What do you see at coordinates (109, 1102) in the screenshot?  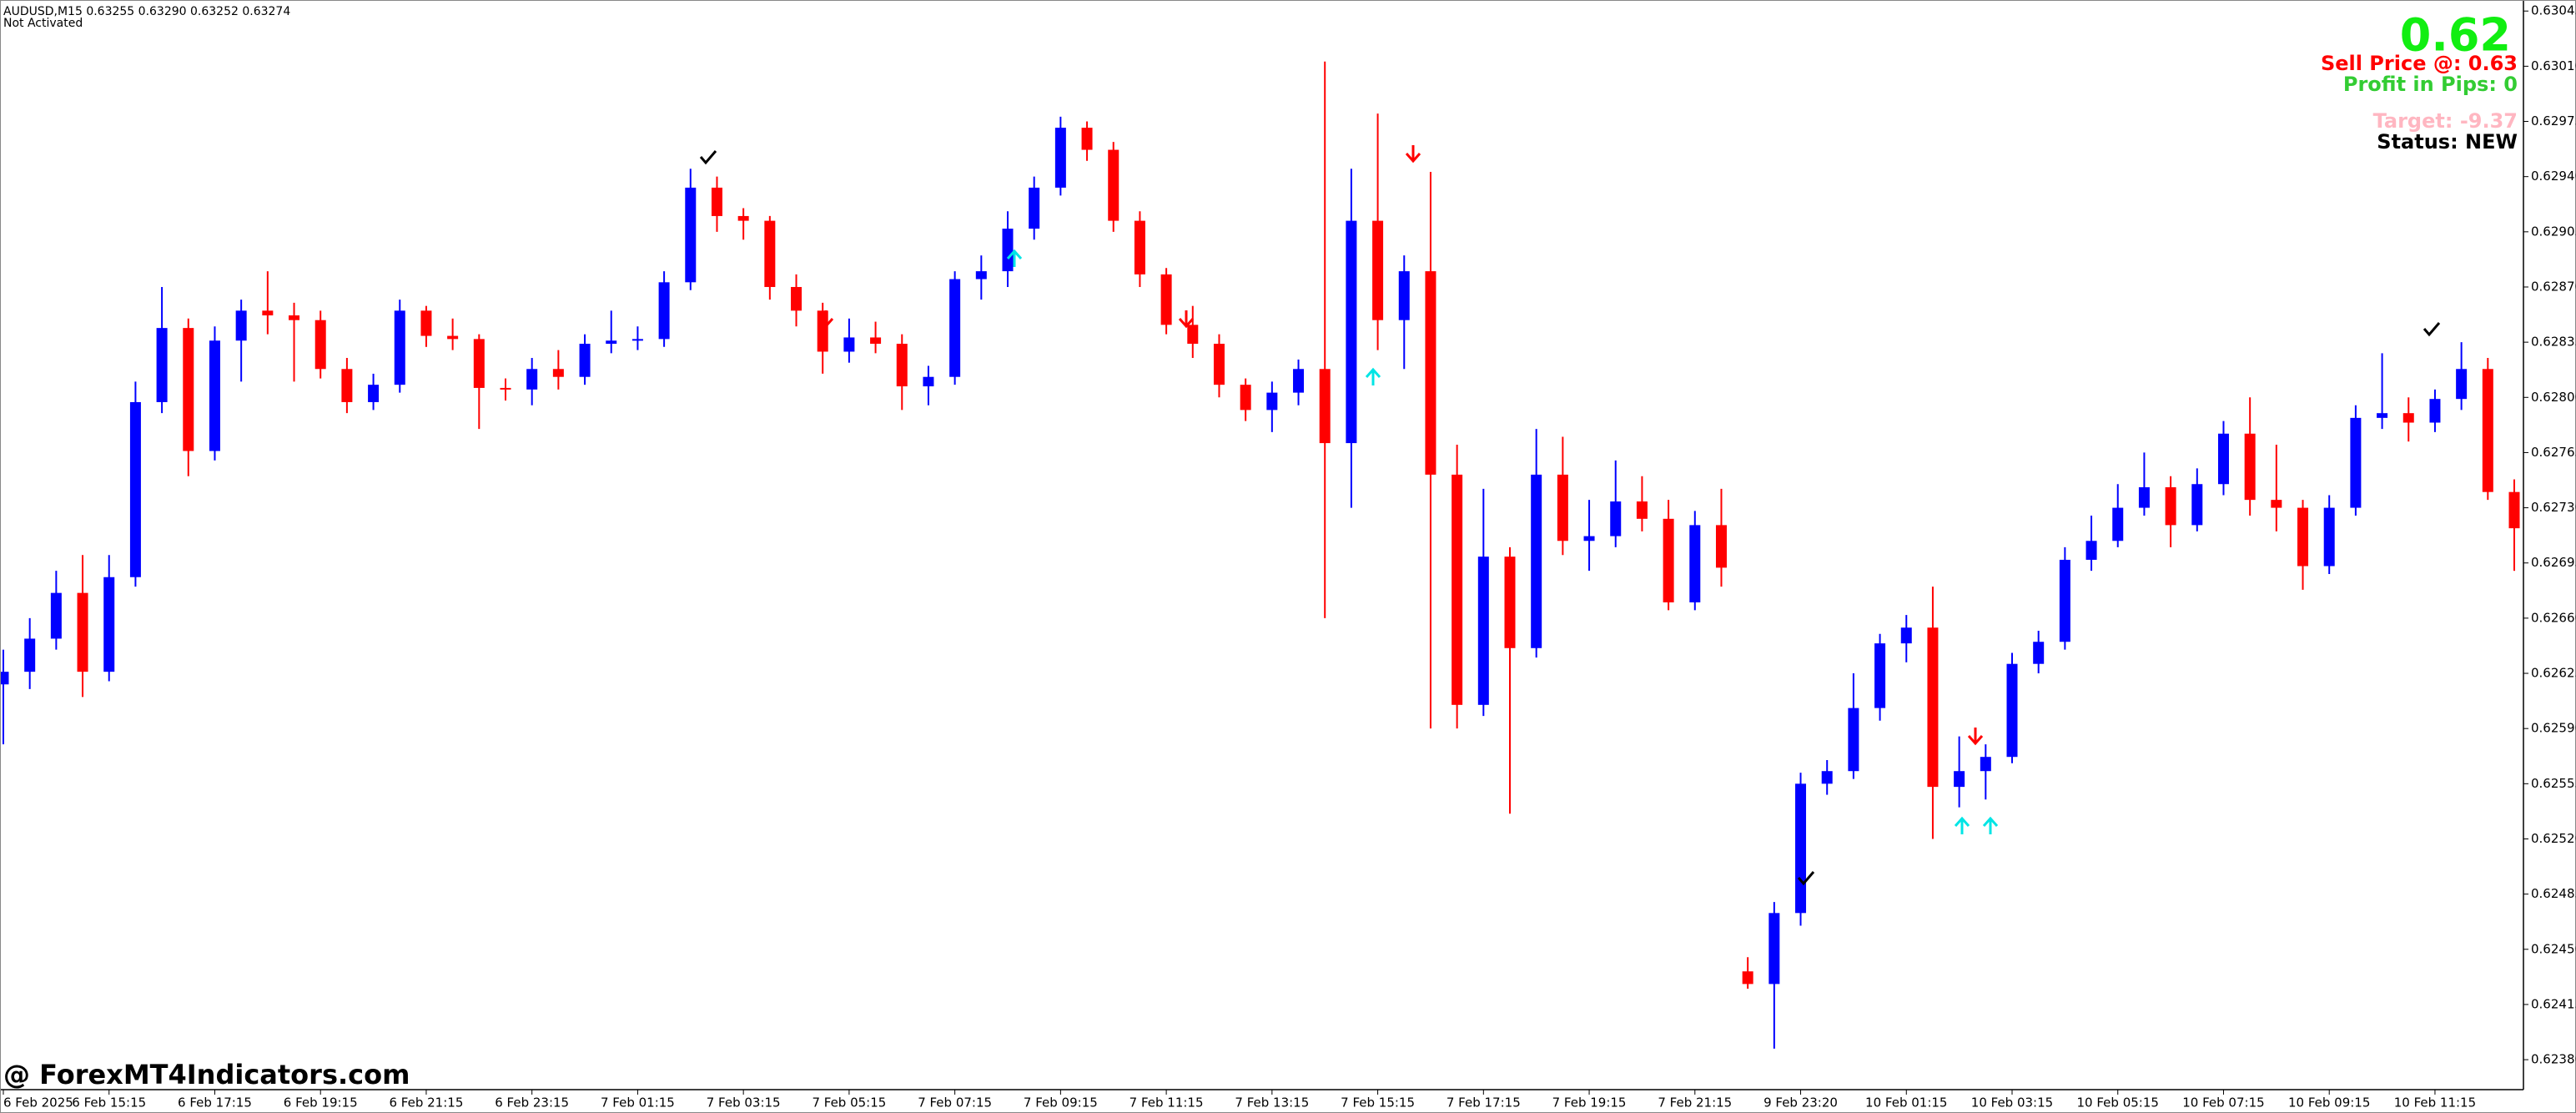 I see `x-tick-label: 6 Feb 15:15` at bounding box center [109, 1102].